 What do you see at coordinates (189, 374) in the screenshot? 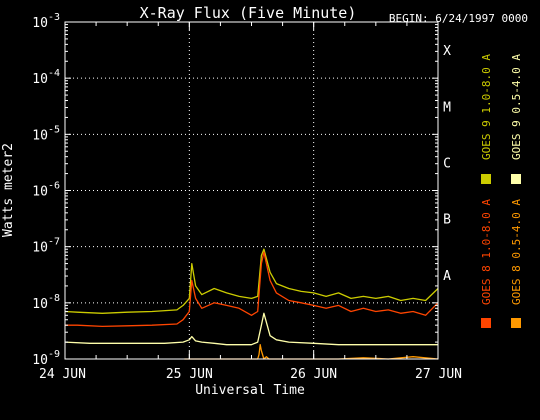
I see `x-tick-label: 25 JUN` at bounding box center [189, 374].